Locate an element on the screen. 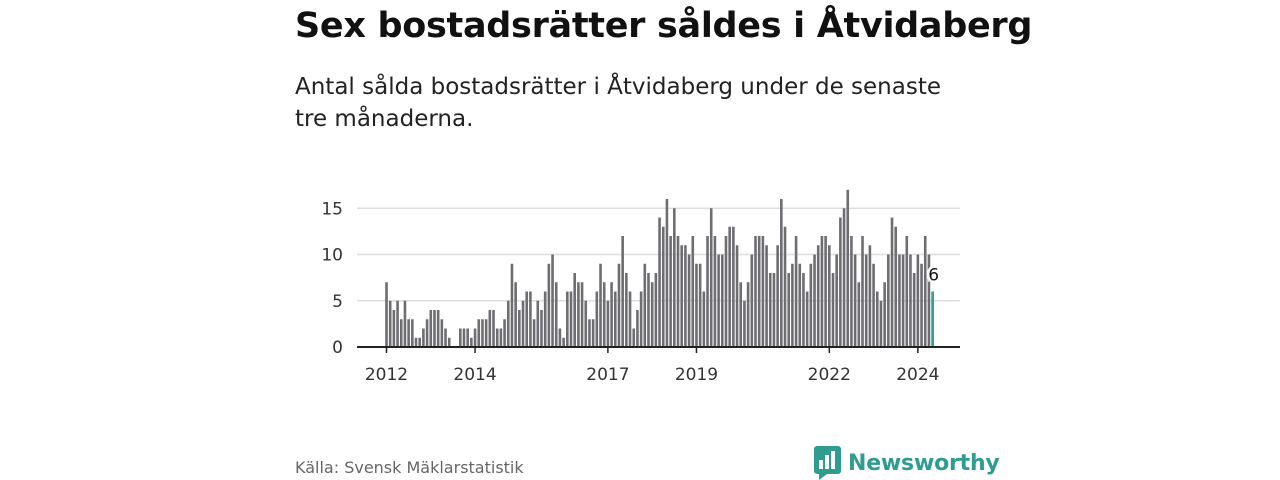  x-tick-label: 2024 is located at coordinates (917, 375).